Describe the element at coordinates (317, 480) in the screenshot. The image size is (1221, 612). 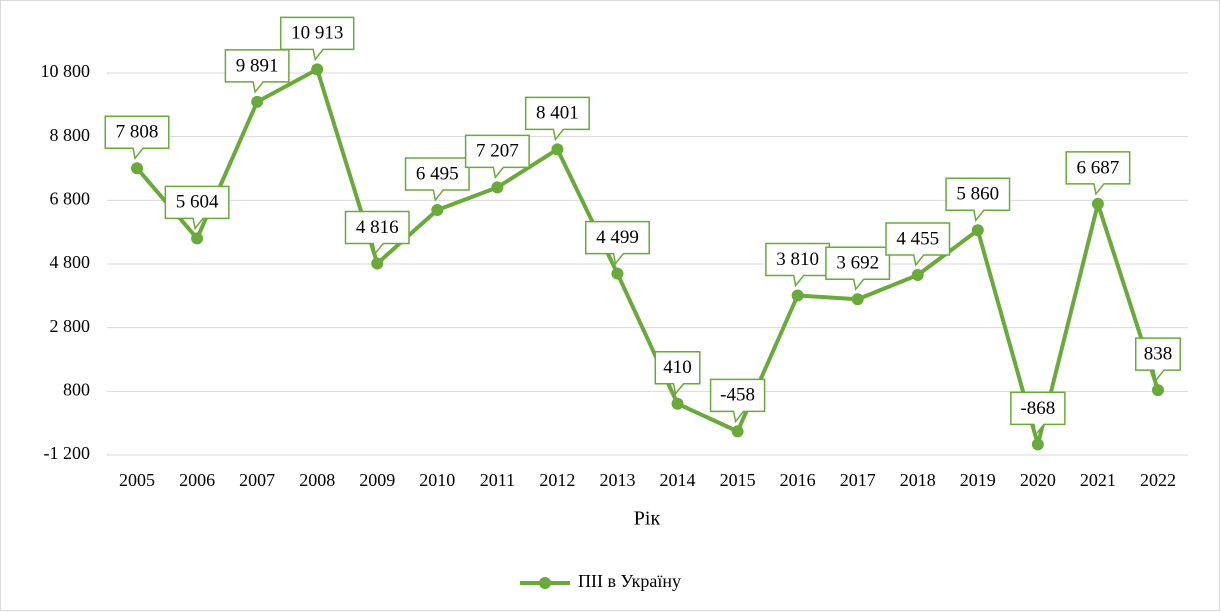
I see `x-tick-label: 2008` at that location.